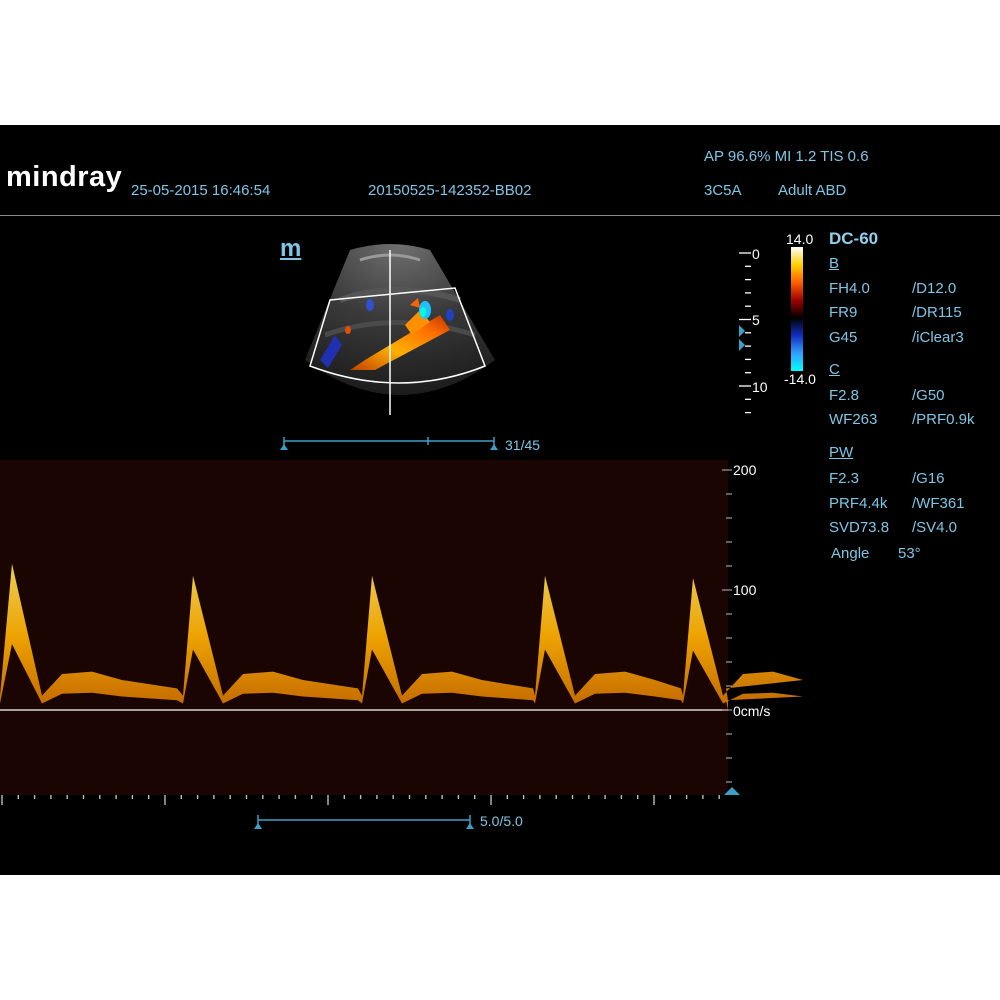 The image size is (1000, 1000). Describe the element at coordinates (800, 379) in the screenshot. I see `color-scale-min: -14.0` at that location.